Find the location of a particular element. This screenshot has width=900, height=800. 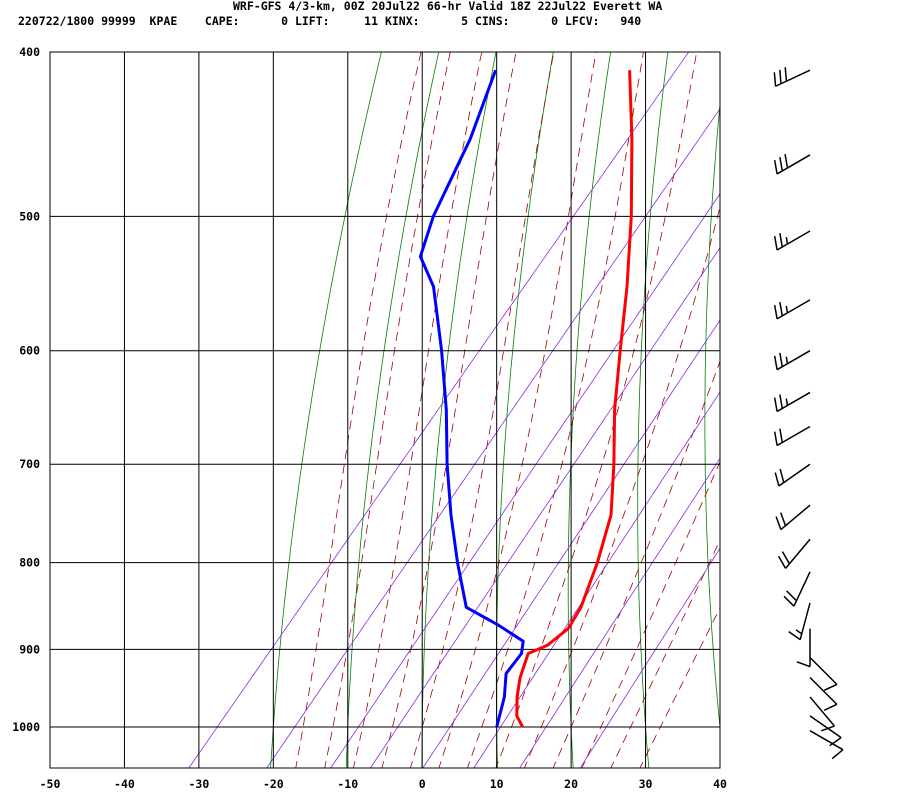

x-tick-label: 20 is located at coordinates (571, 784).